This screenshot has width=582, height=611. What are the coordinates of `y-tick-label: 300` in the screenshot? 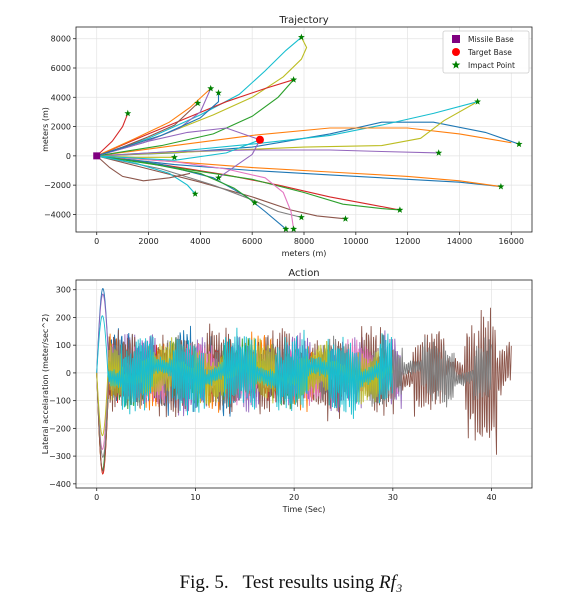 It's located at (63, 290).